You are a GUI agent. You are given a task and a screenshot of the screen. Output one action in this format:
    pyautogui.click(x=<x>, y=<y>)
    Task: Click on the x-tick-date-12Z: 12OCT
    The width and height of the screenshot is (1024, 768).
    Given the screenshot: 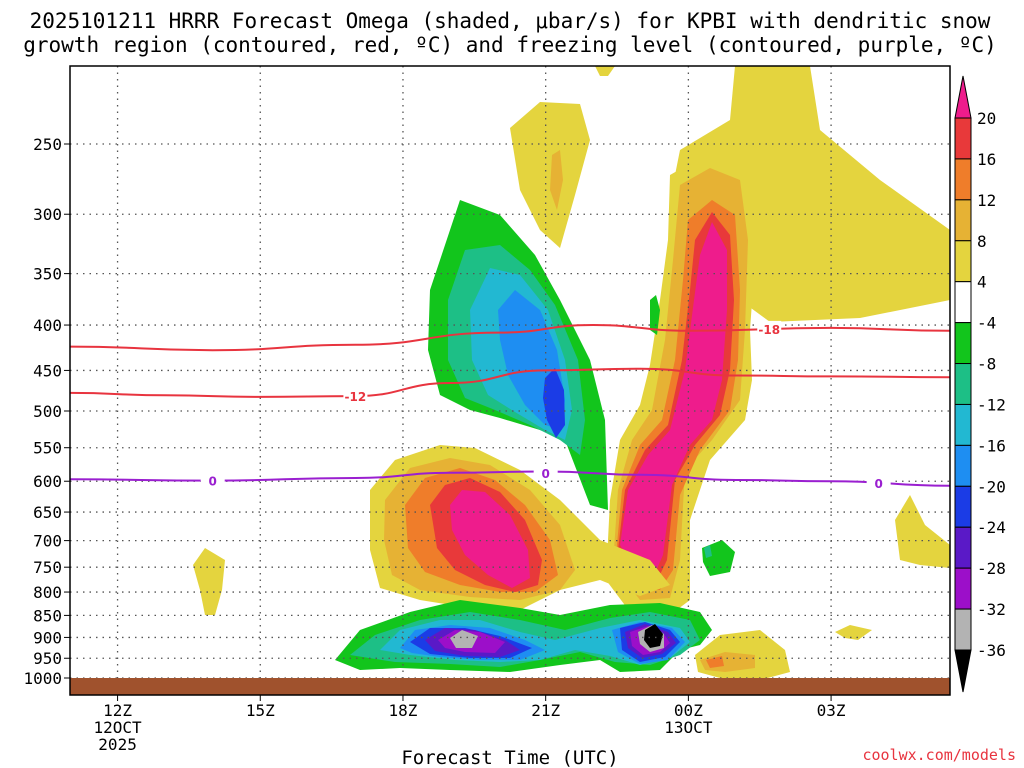 What is the action you would take?
    pyautogui.click(x=117, y=727)
    